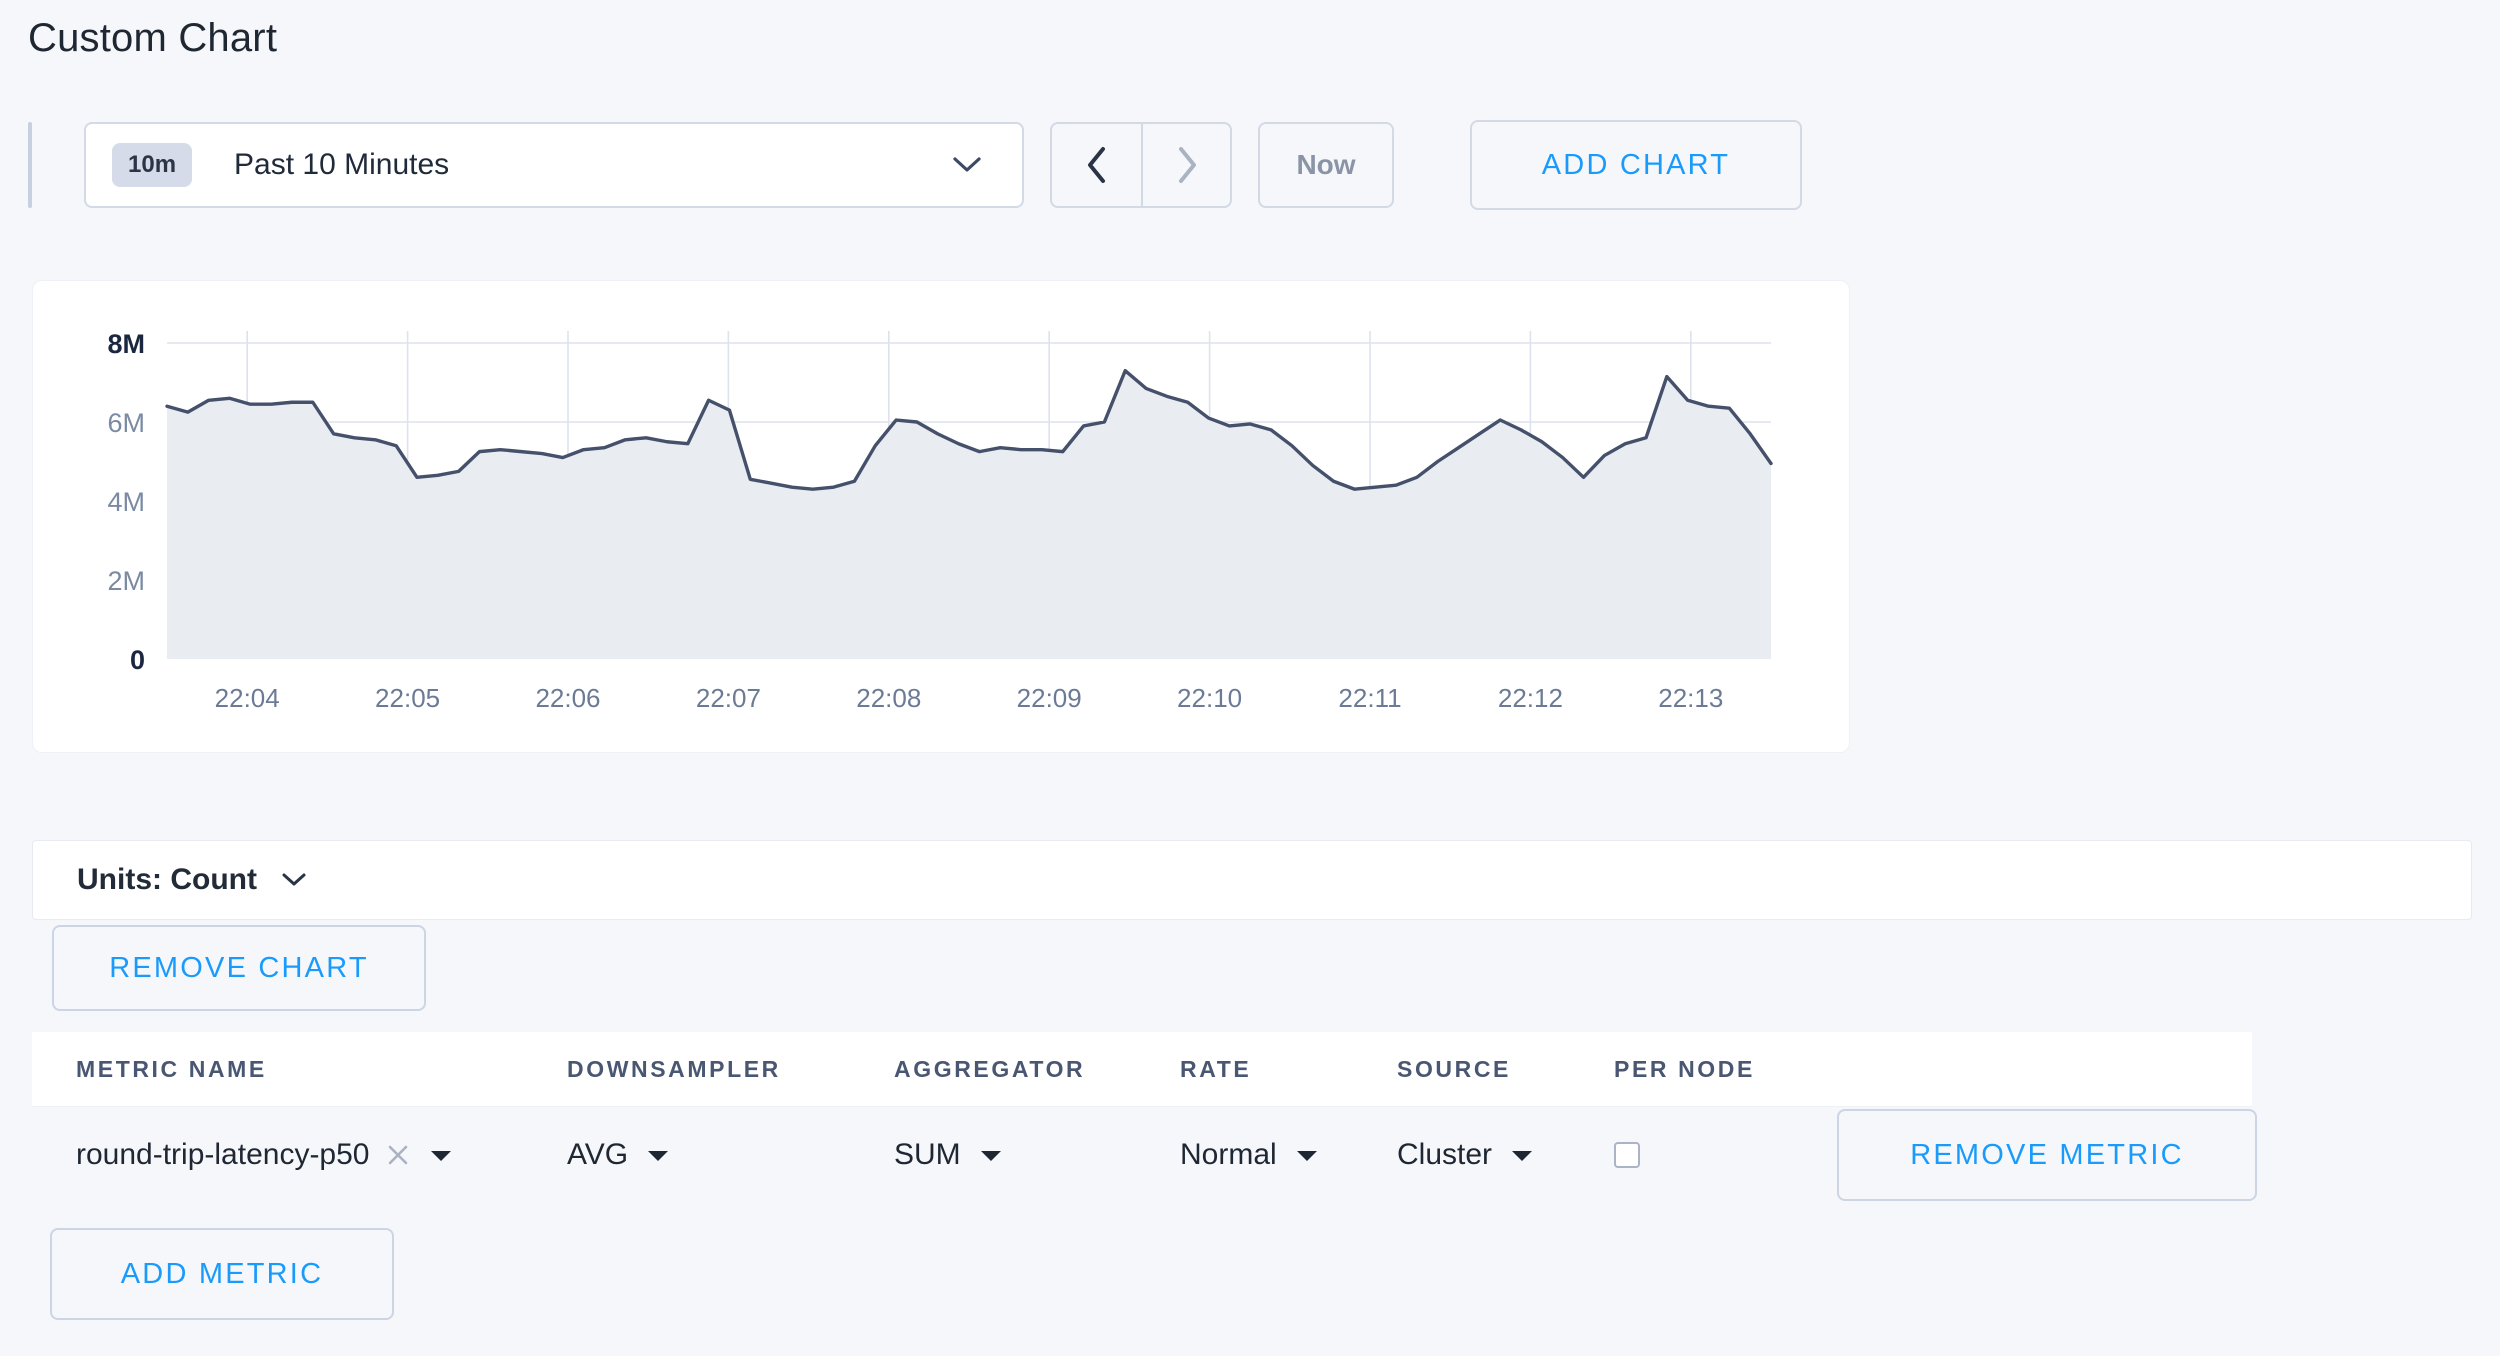 This screenshot has width=2500, height=1356. I want to click on column-header-metric-name: METRIC NAME, so click(171, 1068).